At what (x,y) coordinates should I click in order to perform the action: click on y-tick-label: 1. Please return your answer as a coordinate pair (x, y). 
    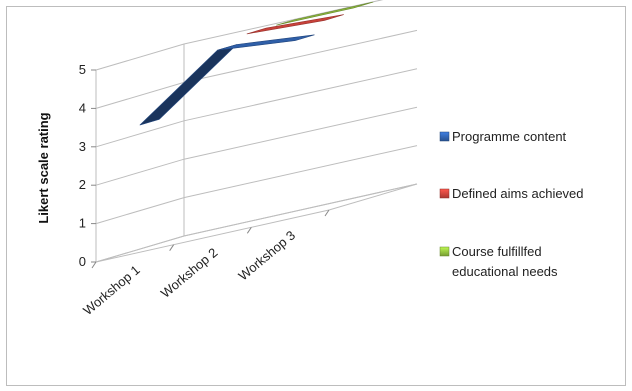
    Looking at the image, I should click on (82, 223).